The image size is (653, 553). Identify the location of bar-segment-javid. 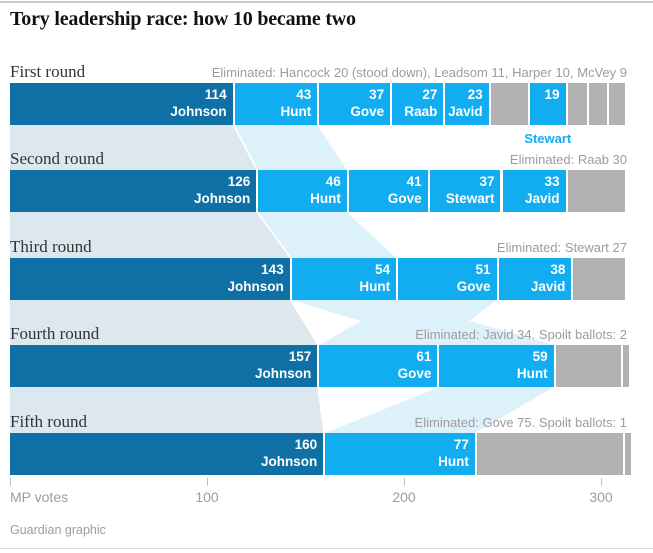
(588, 366).